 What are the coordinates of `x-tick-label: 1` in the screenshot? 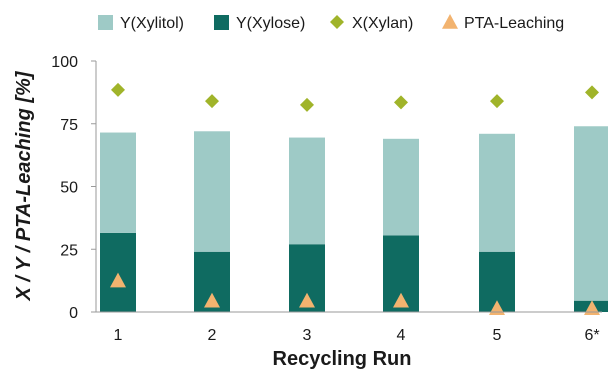 It's located at (118, 335).